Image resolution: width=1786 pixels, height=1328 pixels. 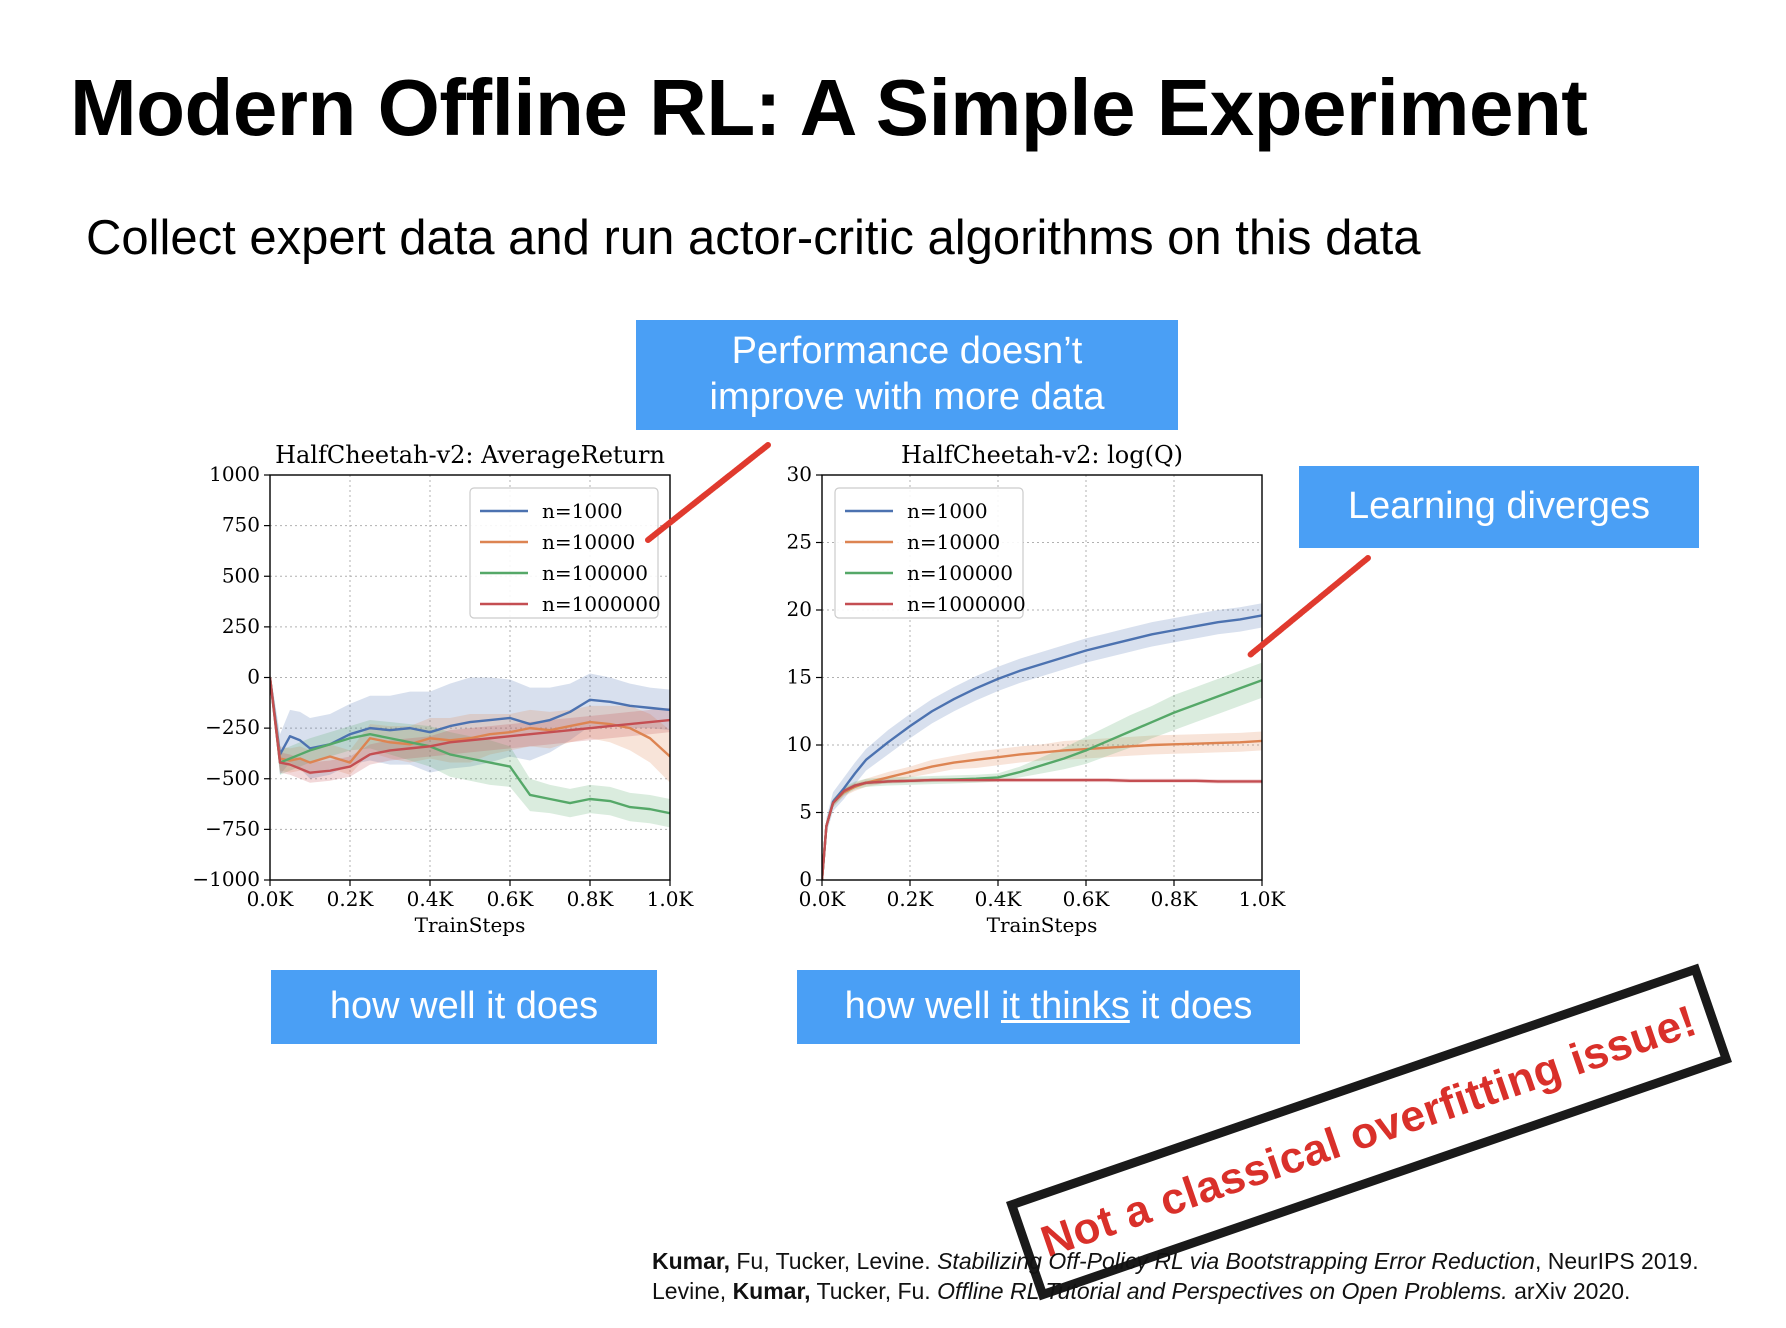 What do you see at coordinates (691, 1261) in the screenshot?
I see `ref1-lead-author: Kumar,` at bounding box center [691, 1261].